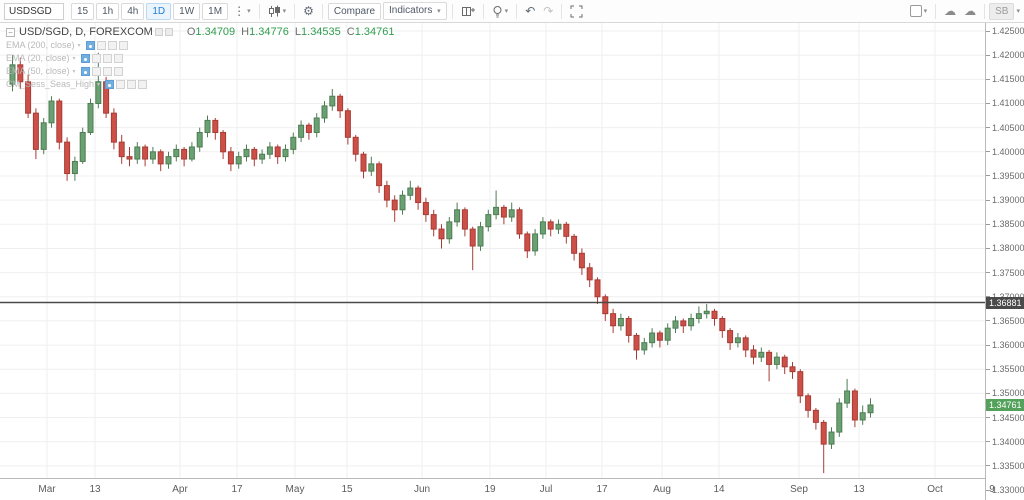 The image size is (1024, 500). I want to click on interval-button-1W: 1W, so click(187, 11).